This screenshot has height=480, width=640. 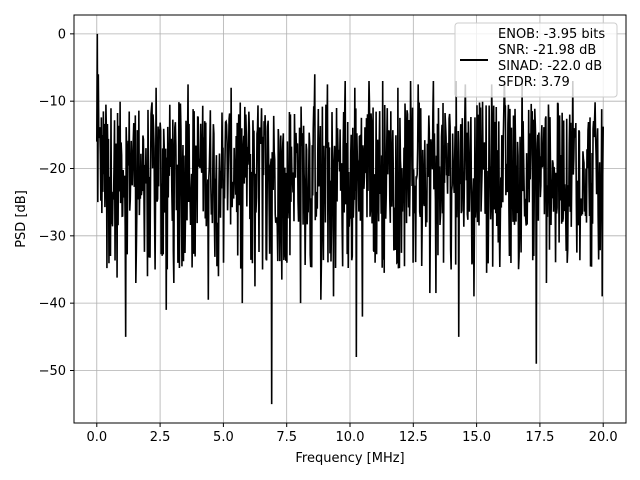 What do you see at coordinates (534, 82) in the screenshot?
I see `legend-entry: SFDR: 3.79` at bounding box center [534, 82].